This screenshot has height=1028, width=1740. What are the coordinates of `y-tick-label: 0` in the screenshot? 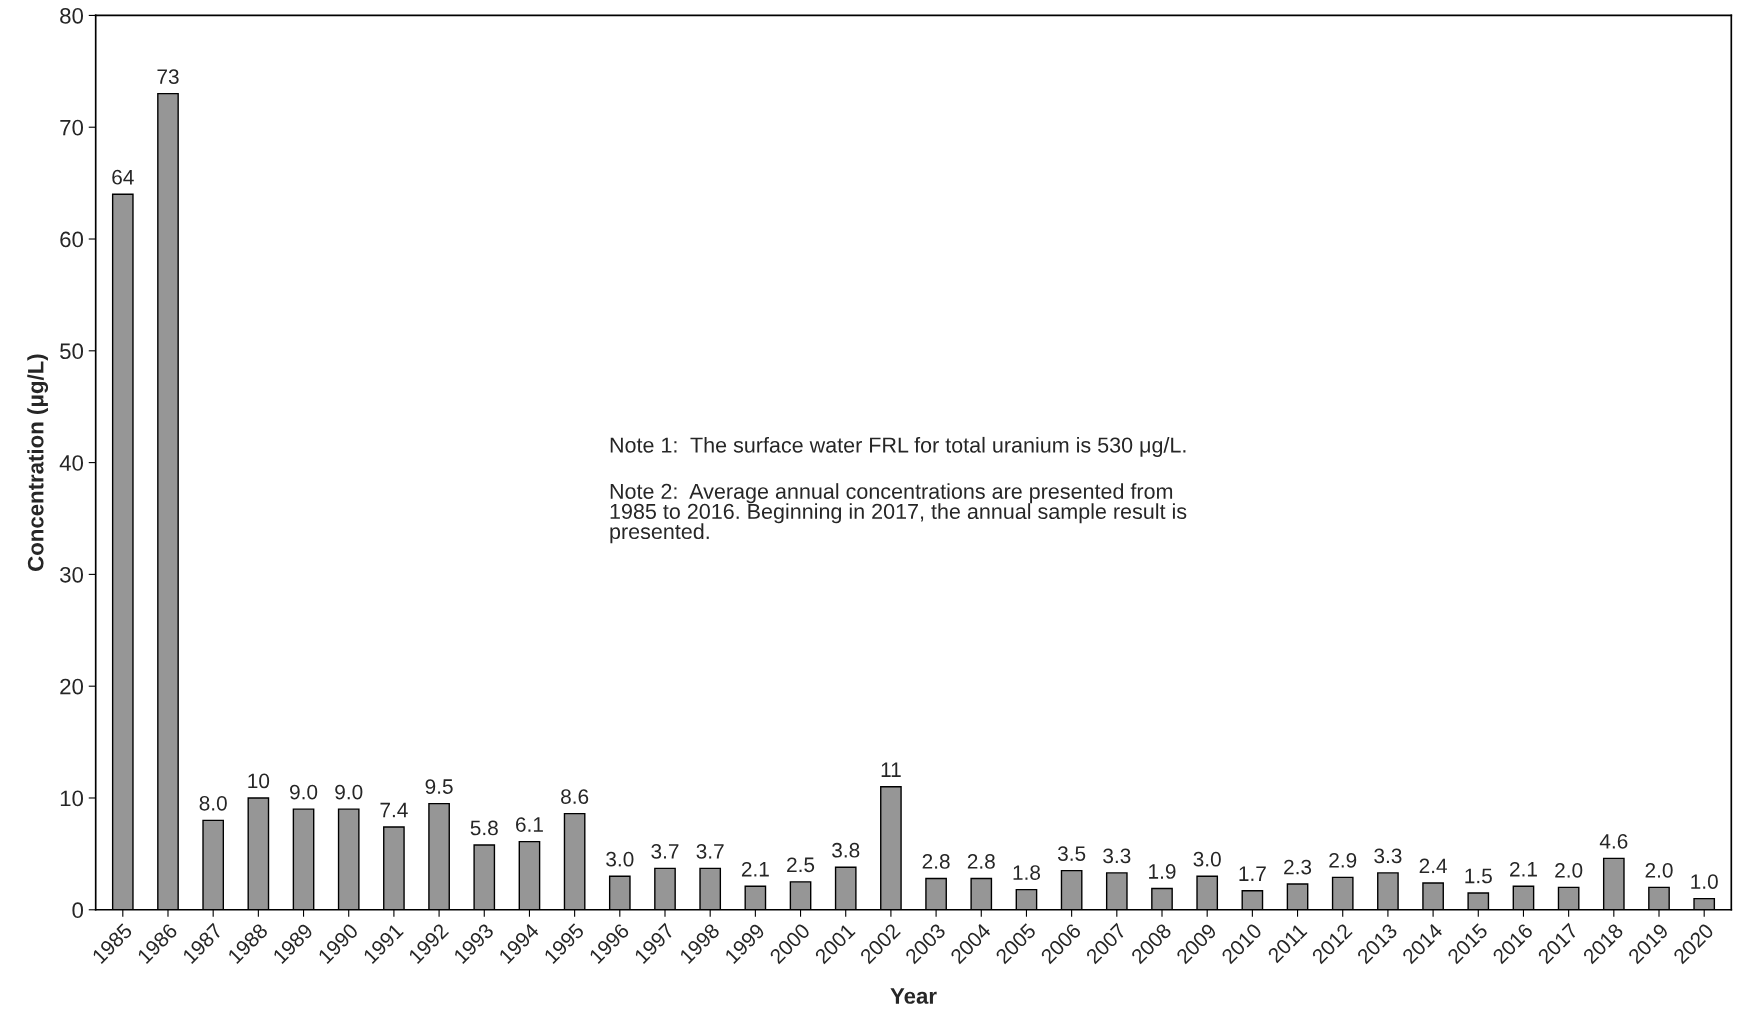 It's located at (78, 910).